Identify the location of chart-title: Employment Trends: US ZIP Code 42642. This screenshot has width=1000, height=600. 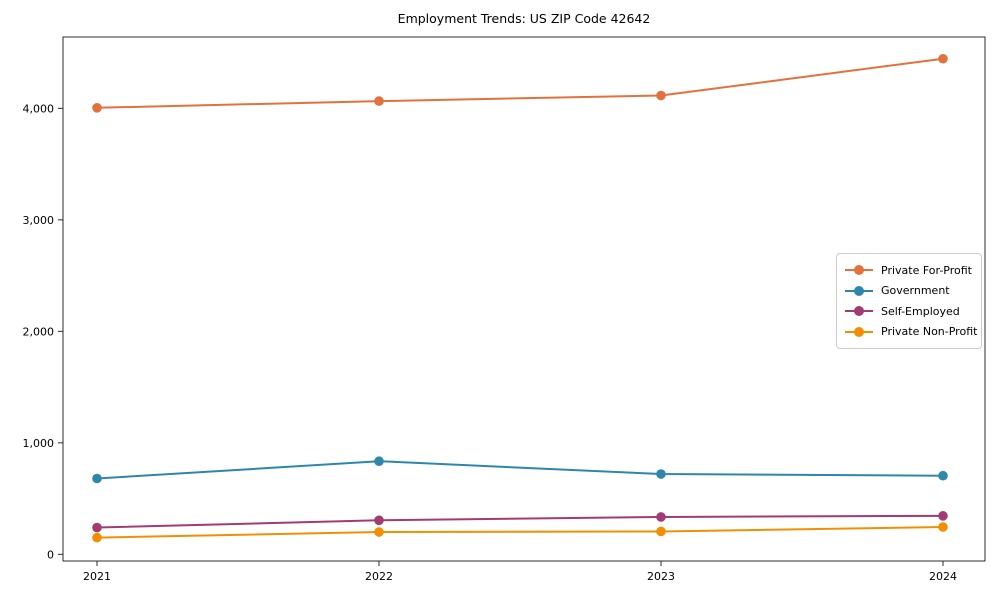
(524, 18).